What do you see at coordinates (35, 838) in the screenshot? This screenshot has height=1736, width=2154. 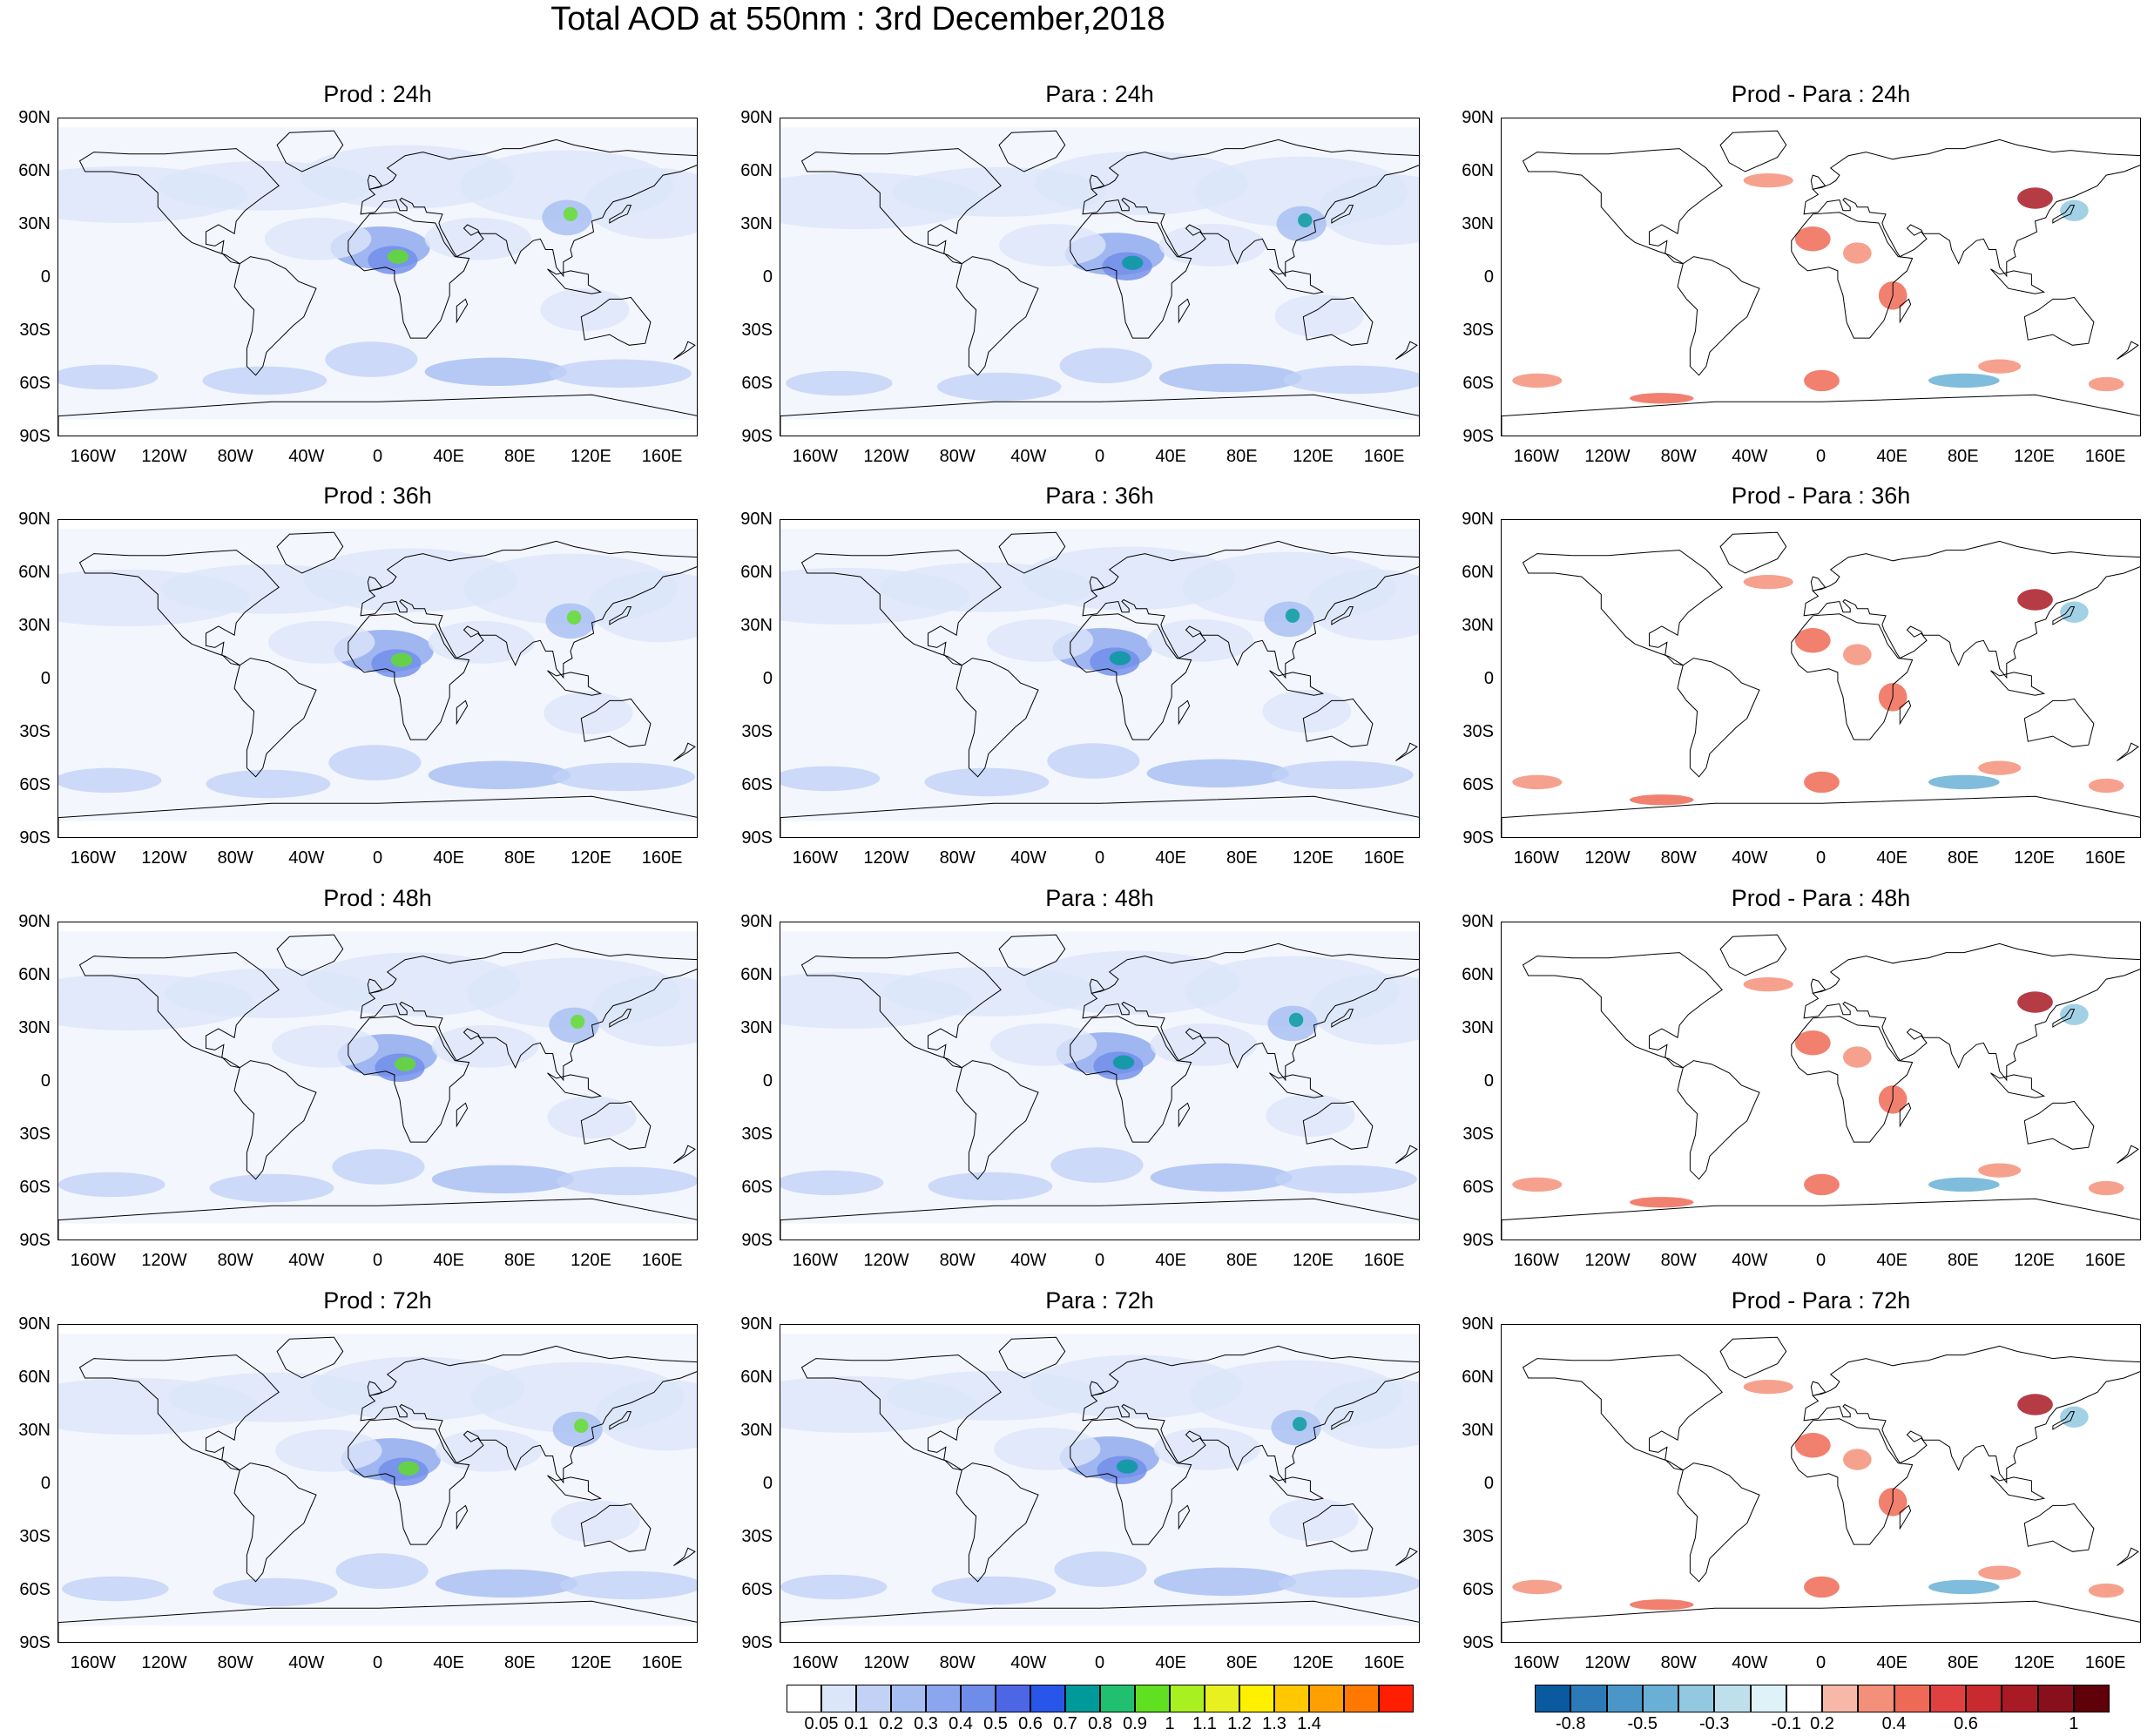 I see `latitude-label: 90S` at bounding box center [35, 838].